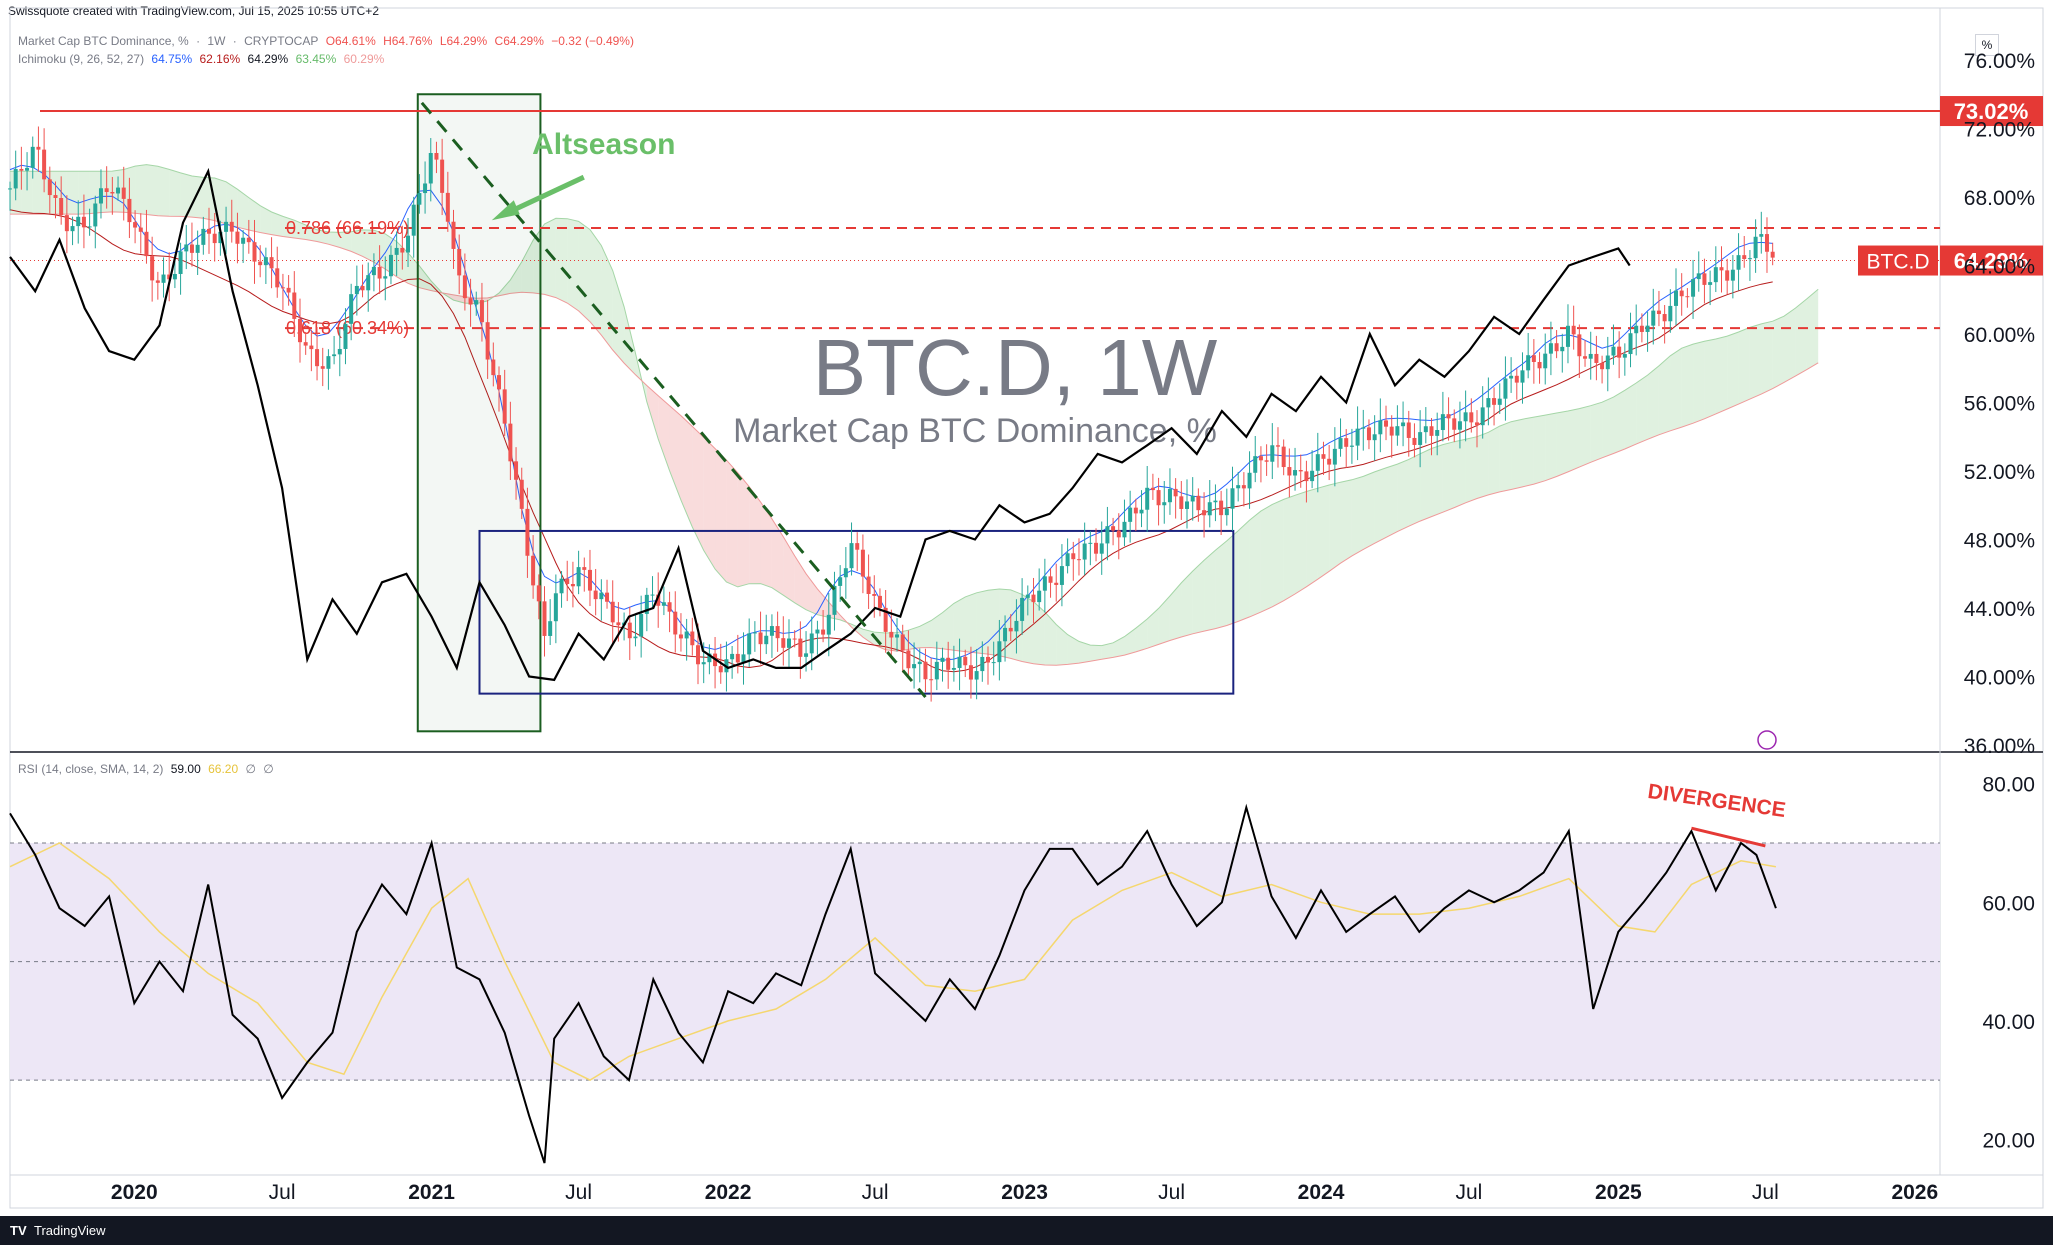 The height and width of the screenshot is (1245, 2053). I want to click on footer-bar: TV TradingView, so click(1026, 1230).